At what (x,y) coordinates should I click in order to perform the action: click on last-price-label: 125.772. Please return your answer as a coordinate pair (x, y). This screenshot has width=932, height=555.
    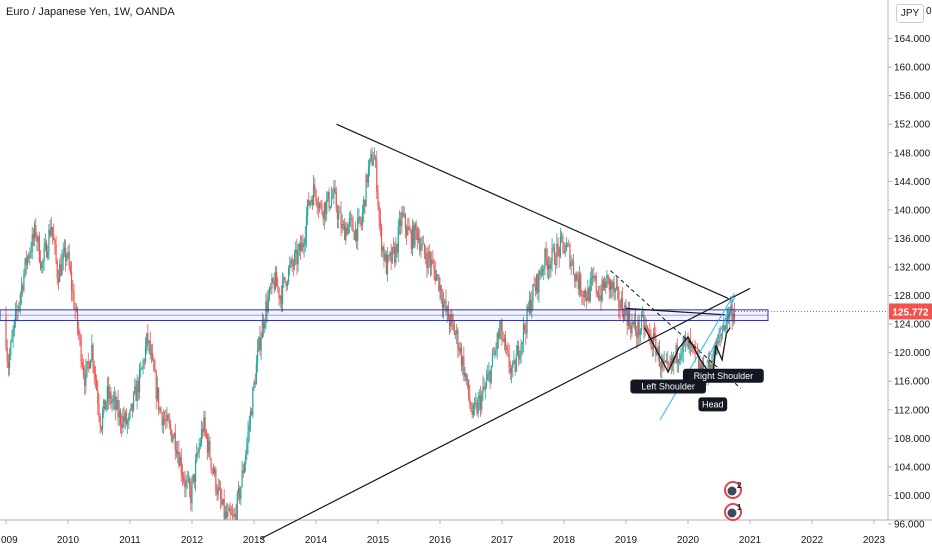
    Looking at the image, I should click on (910, 312).